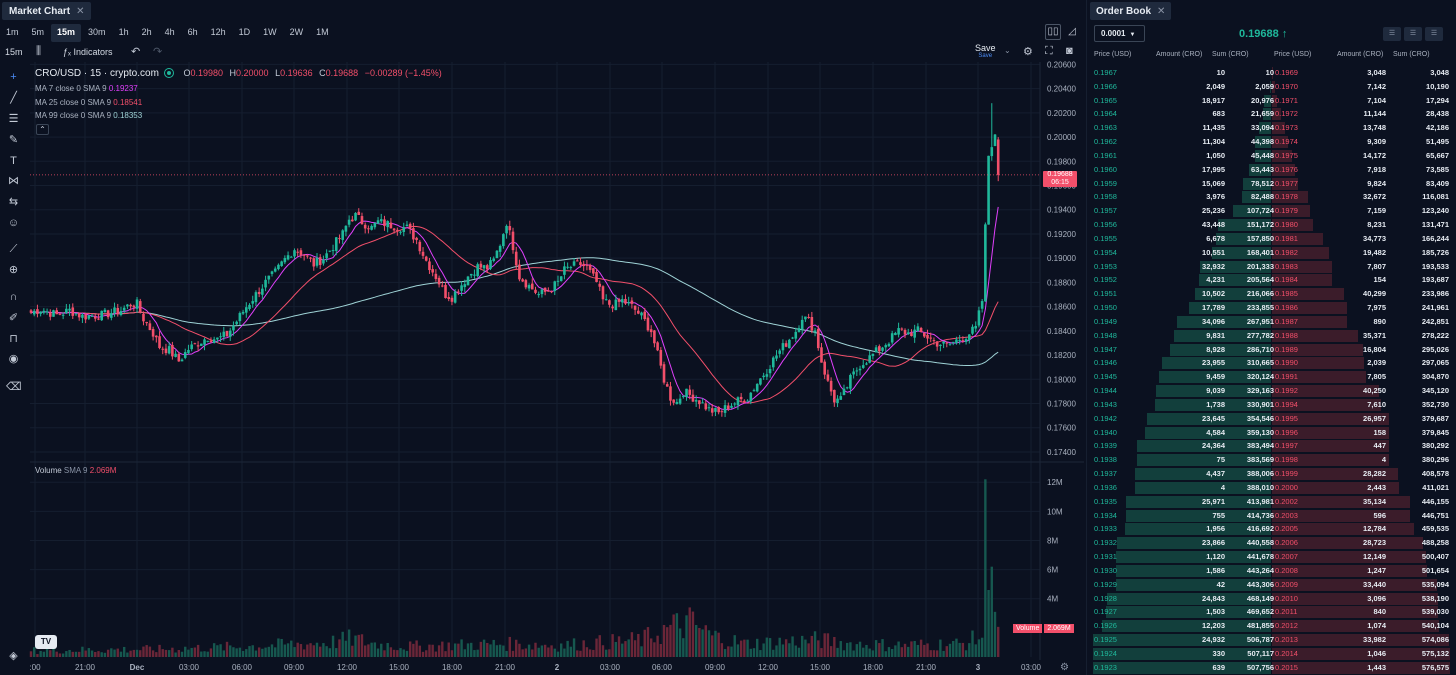 This screenshot has width=1456, height=675. I want to click on order-book-row: 0.1966 2,049 2,059 0.1970 7,142 10,190, so click(1272, 87).